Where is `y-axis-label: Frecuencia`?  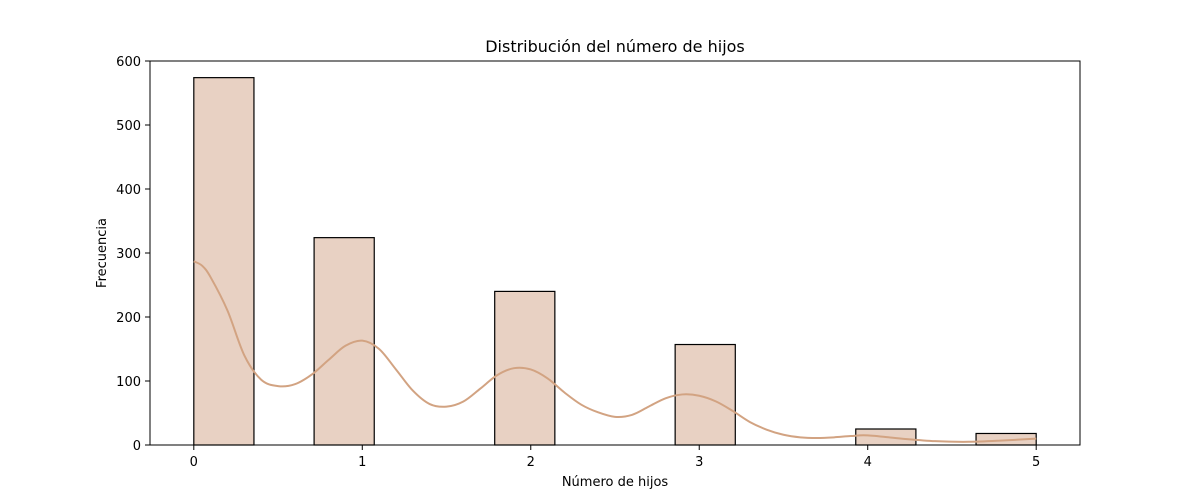 y-axis-label: Frecuencia is located at coordinates (102, 253).